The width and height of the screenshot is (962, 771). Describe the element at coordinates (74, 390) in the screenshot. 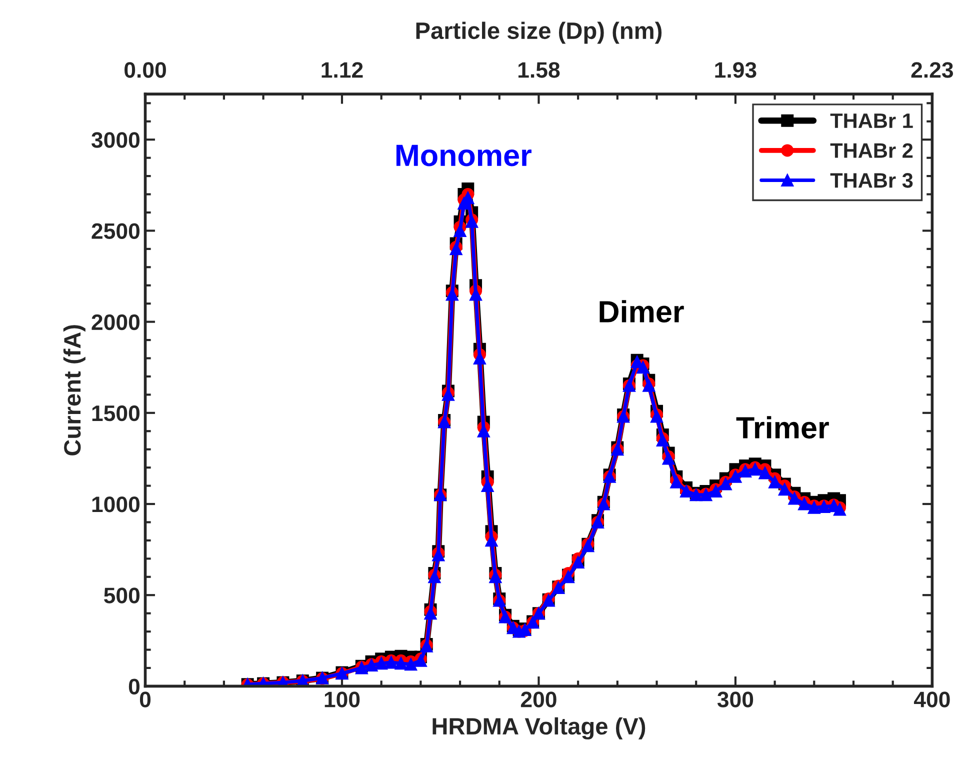

I see `y-axis-title: Current (fA)` at that location.